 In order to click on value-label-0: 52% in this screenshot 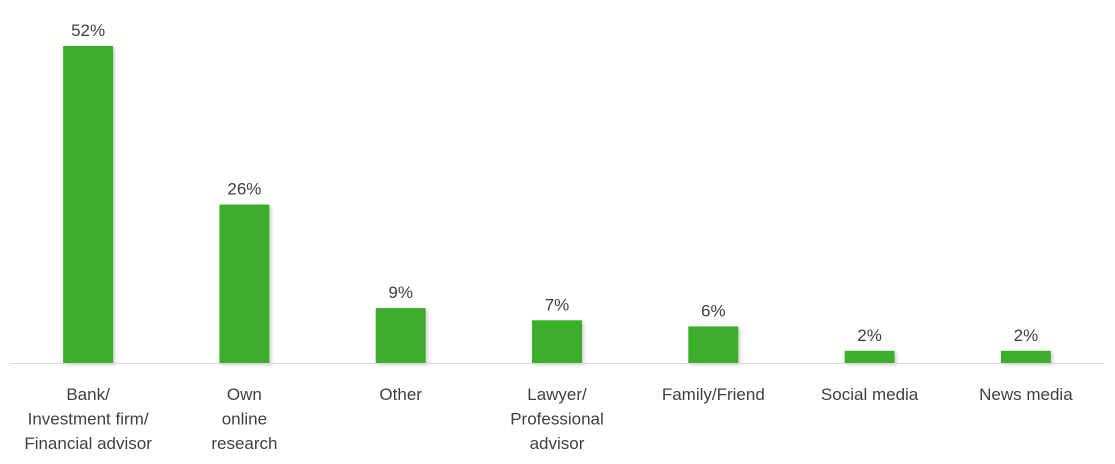, I will do `click(88, 30)`.